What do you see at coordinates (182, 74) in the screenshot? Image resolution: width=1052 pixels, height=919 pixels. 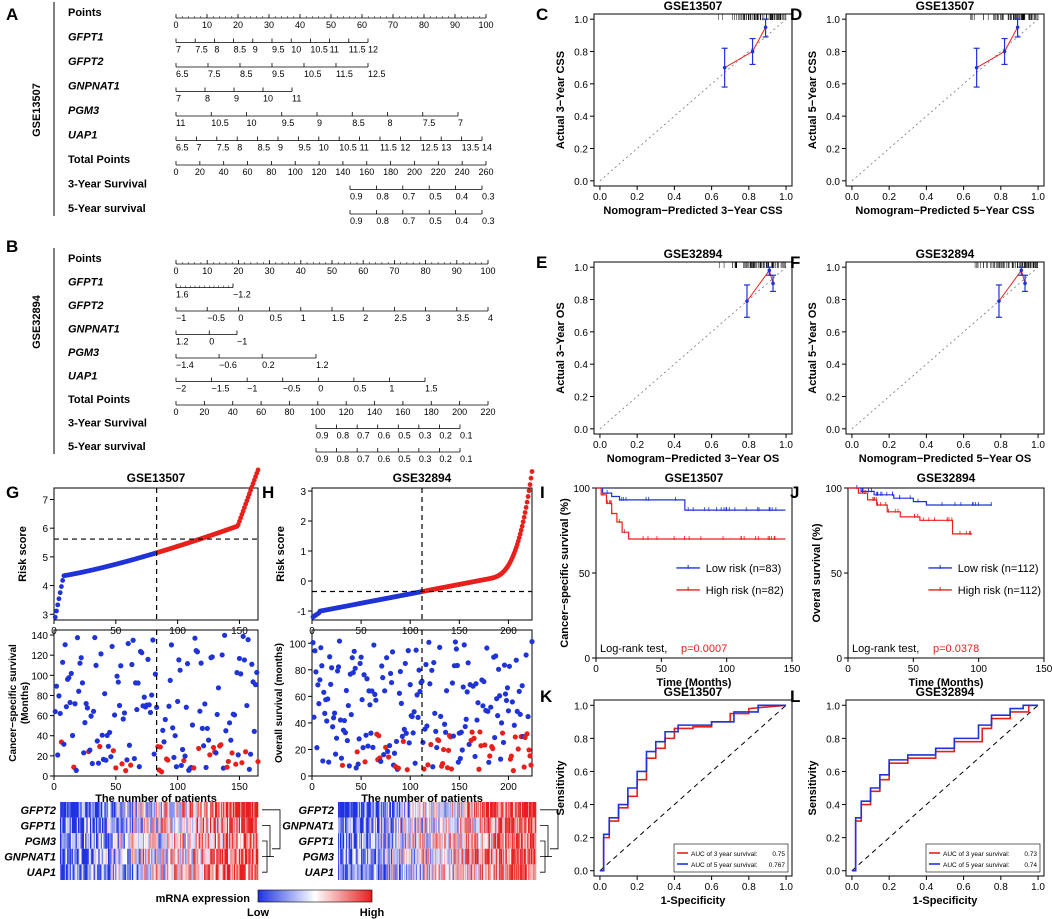 I see `nomogram-tick-label: 6.5` at bounding box center [182, 74].